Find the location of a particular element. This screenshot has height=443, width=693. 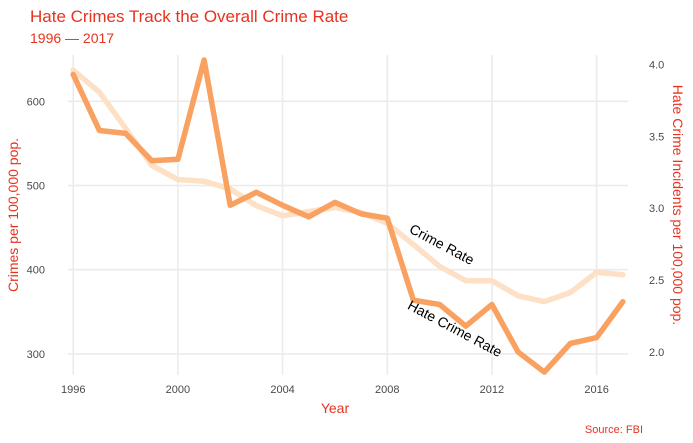

x-tick-label: 2012 is located at coordinates (492, 390).